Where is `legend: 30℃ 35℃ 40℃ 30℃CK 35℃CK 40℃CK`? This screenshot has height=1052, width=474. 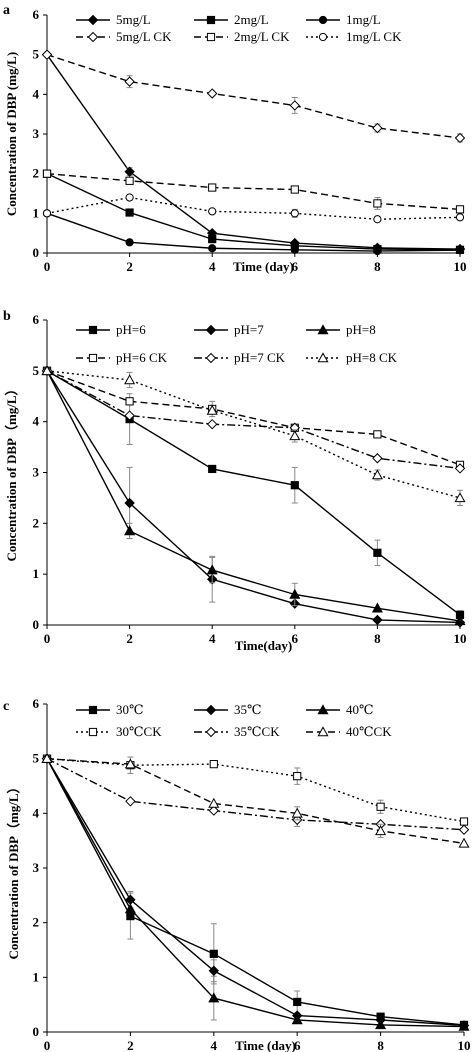
legend: 30℃ 35℃ 40℃ 30℃CK 35℃CK 40℃CK is located at coordinates (234, 720).